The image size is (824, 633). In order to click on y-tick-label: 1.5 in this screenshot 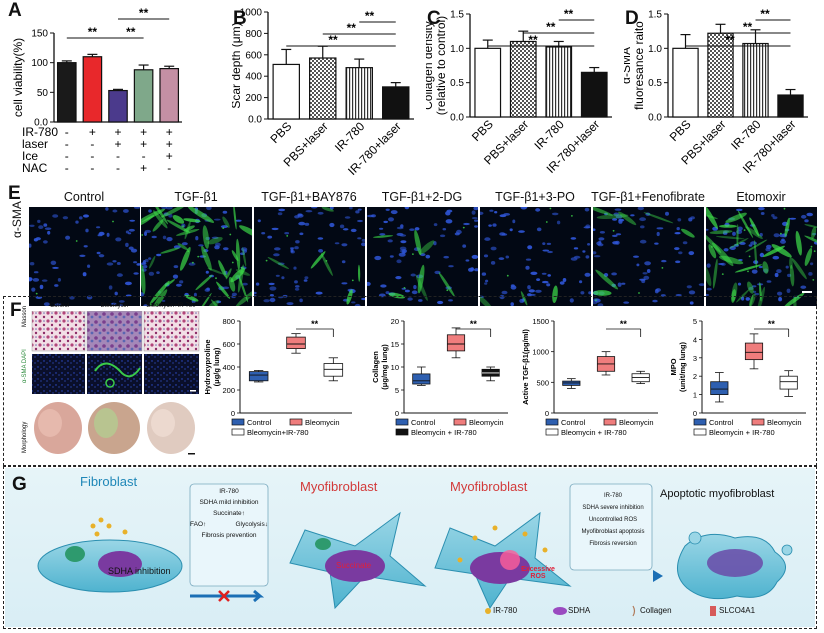, I will do `click(457, 15)`.